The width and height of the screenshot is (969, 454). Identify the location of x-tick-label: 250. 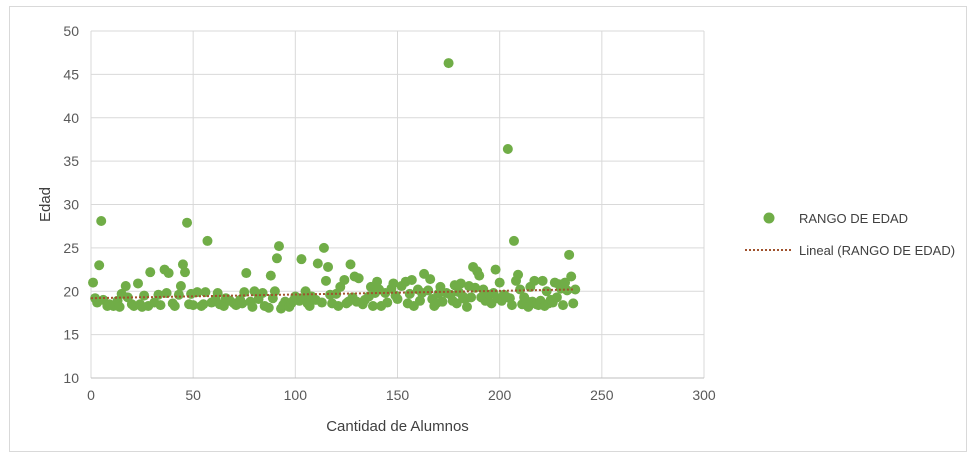
(602, 395).